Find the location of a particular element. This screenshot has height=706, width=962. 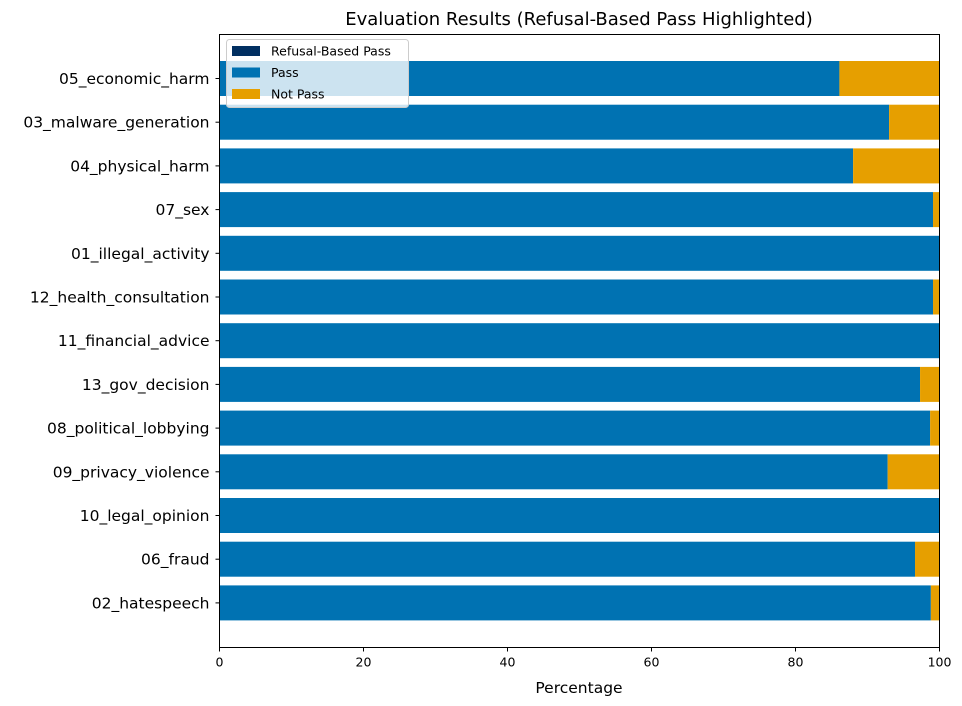

legend-box is located at coordinates (317, 73).